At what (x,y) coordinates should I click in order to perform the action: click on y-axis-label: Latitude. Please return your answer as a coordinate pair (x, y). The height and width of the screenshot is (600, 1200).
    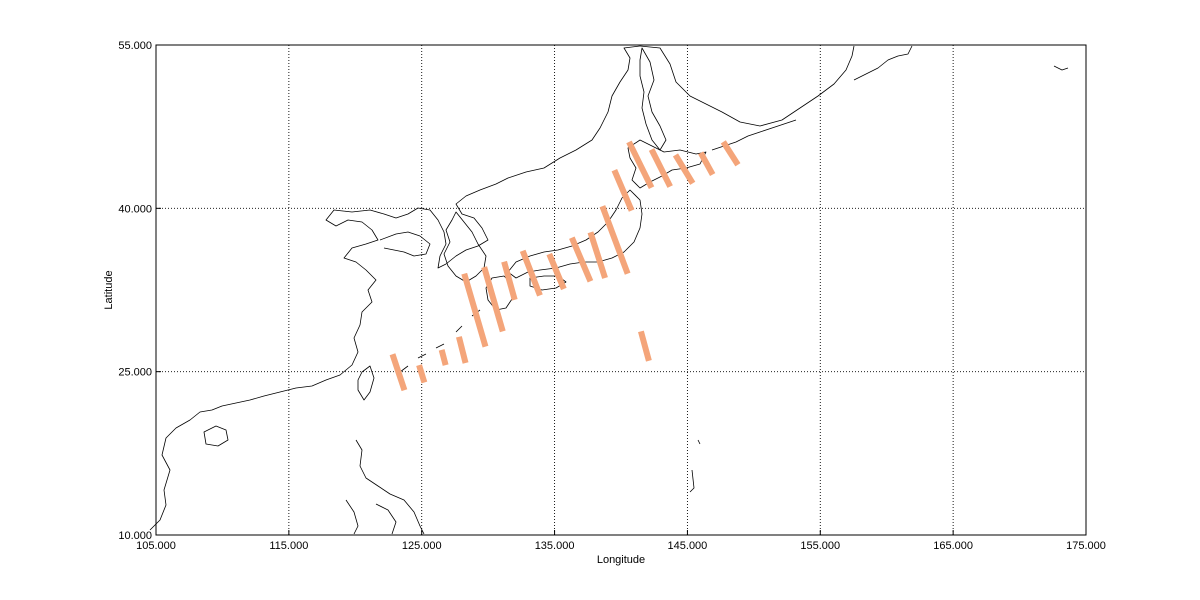
    Looking at the image, I should click on (109, 289).